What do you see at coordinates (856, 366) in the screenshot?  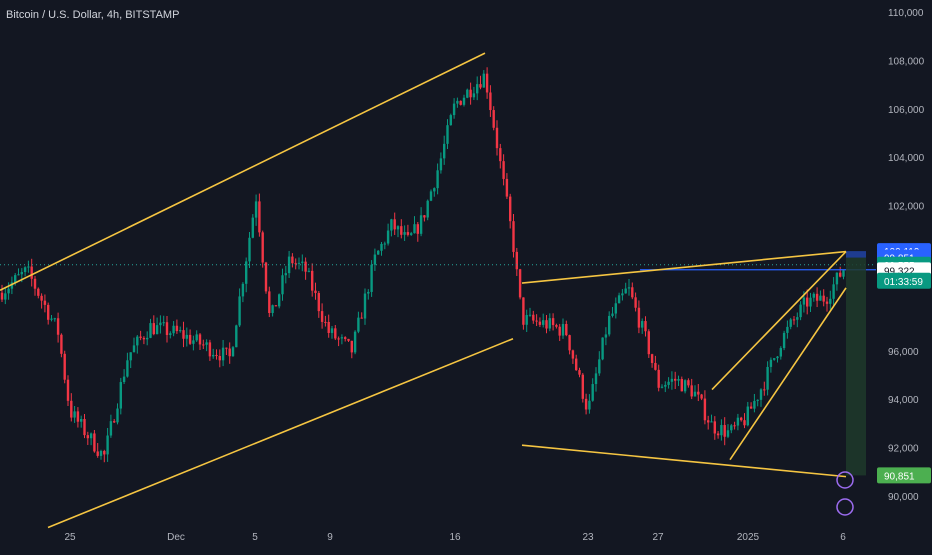 I see `position-target-zone` at bounding box center [856, 366].